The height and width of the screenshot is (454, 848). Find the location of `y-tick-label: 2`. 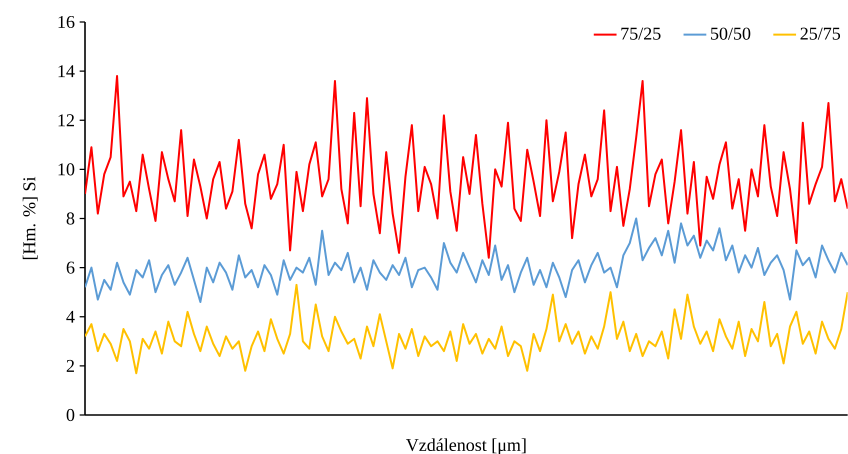

y-tick-label: 2 is located at coordinates (70, 366).